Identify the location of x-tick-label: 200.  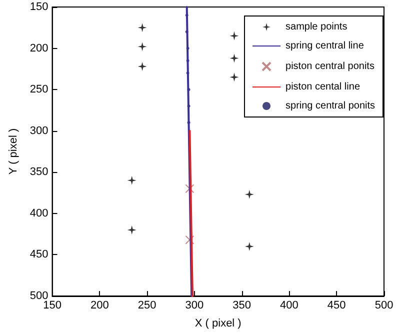
(99, 306).